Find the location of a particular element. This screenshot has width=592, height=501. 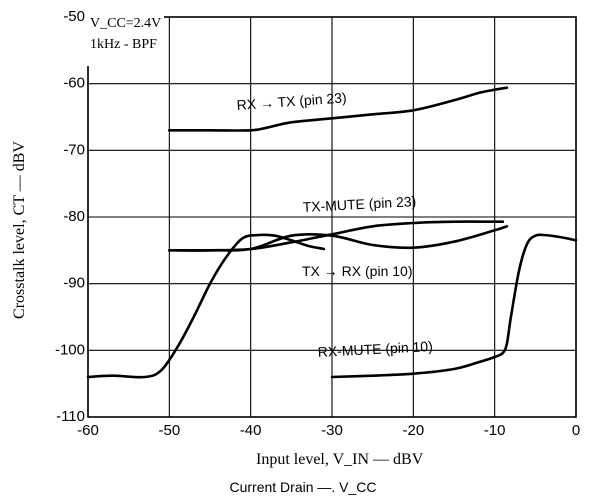

x-tick-label: -10 is located at coordinates (495, 430).